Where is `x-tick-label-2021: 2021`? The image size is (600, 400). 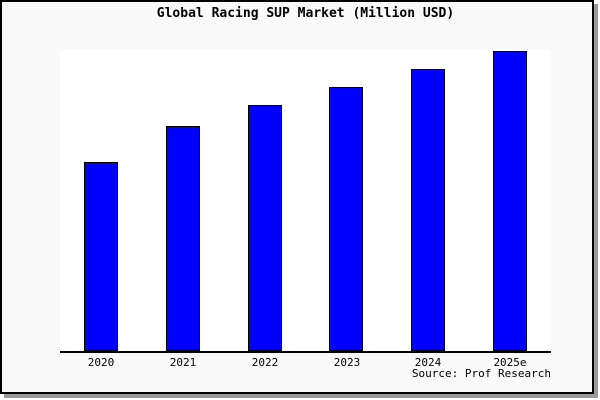 x-tick-label-2021: 2021 is located at coordinates (183, 362).